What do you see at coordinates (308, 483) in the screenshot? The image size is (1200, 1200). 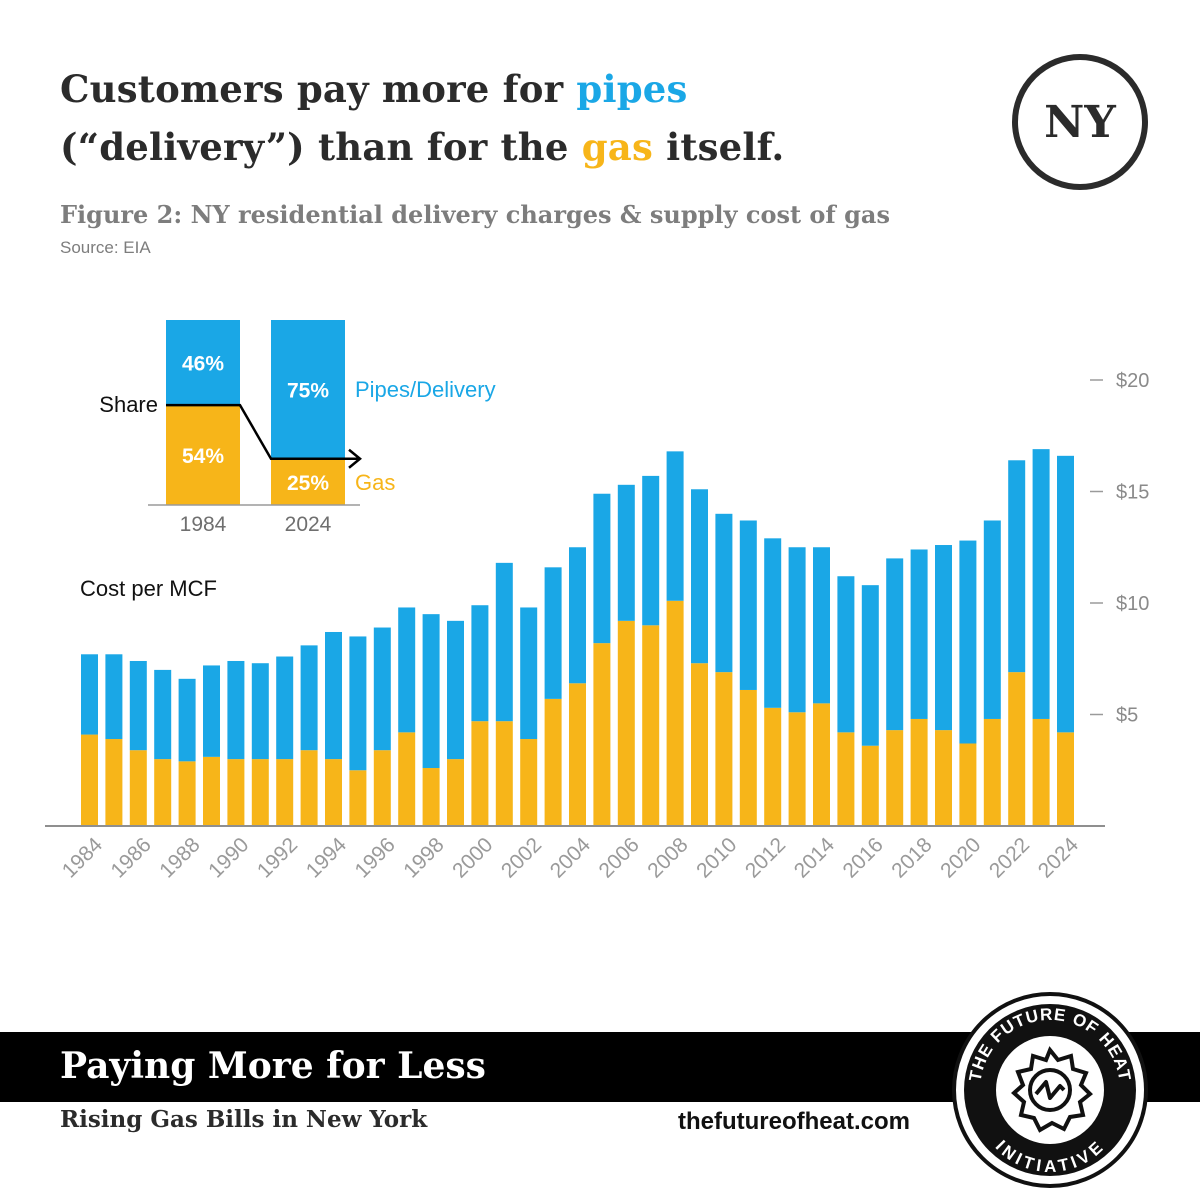 I see `share-label-gas-2024: 25%` at bounding box center [308, 483].